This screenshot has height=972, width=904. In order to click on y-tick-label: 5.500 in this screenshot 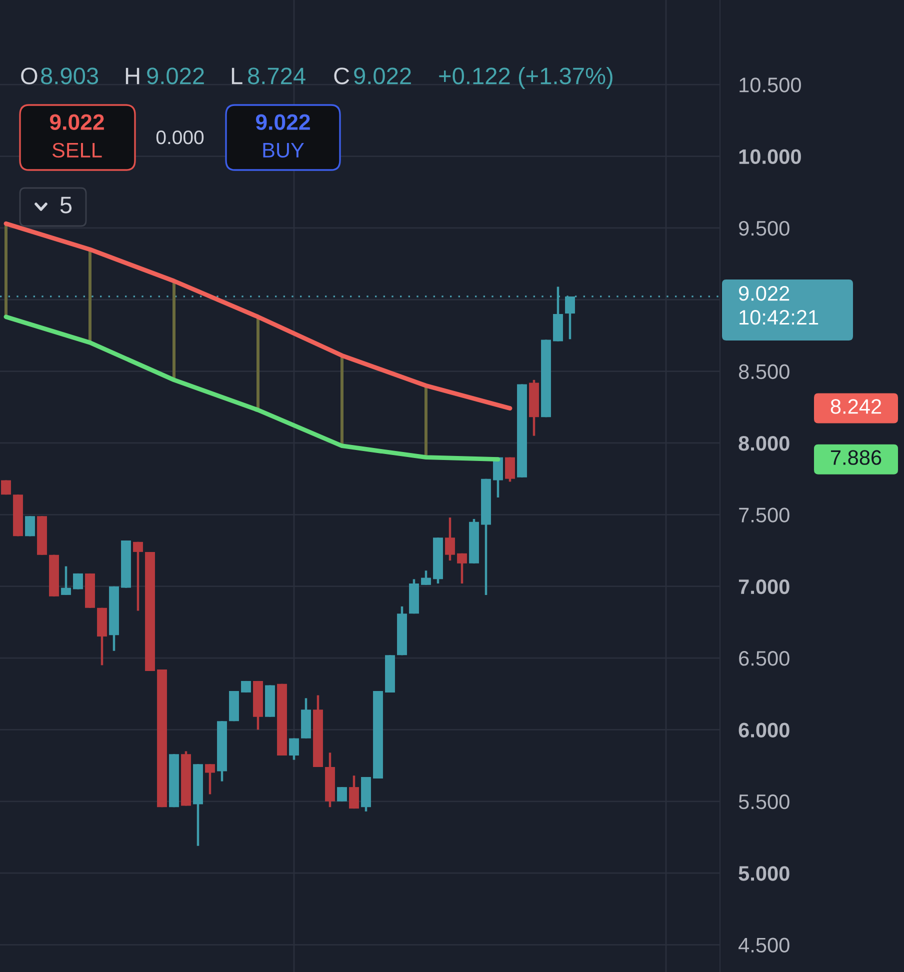, I will do `click(764, 802)`.